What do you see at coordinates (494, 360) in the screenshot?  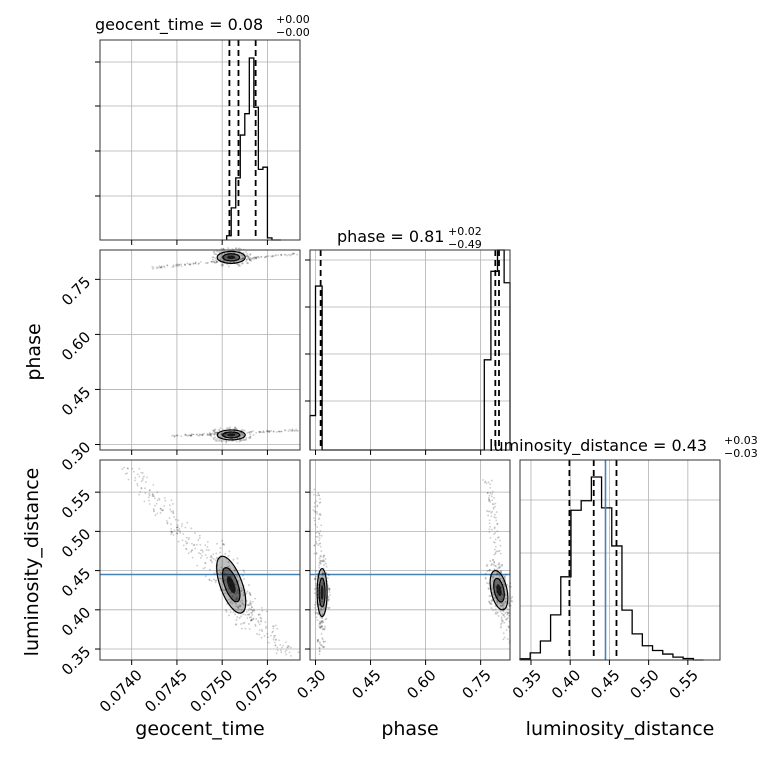 I see `histogram-bar-phase` at bounding box center [494, 360].